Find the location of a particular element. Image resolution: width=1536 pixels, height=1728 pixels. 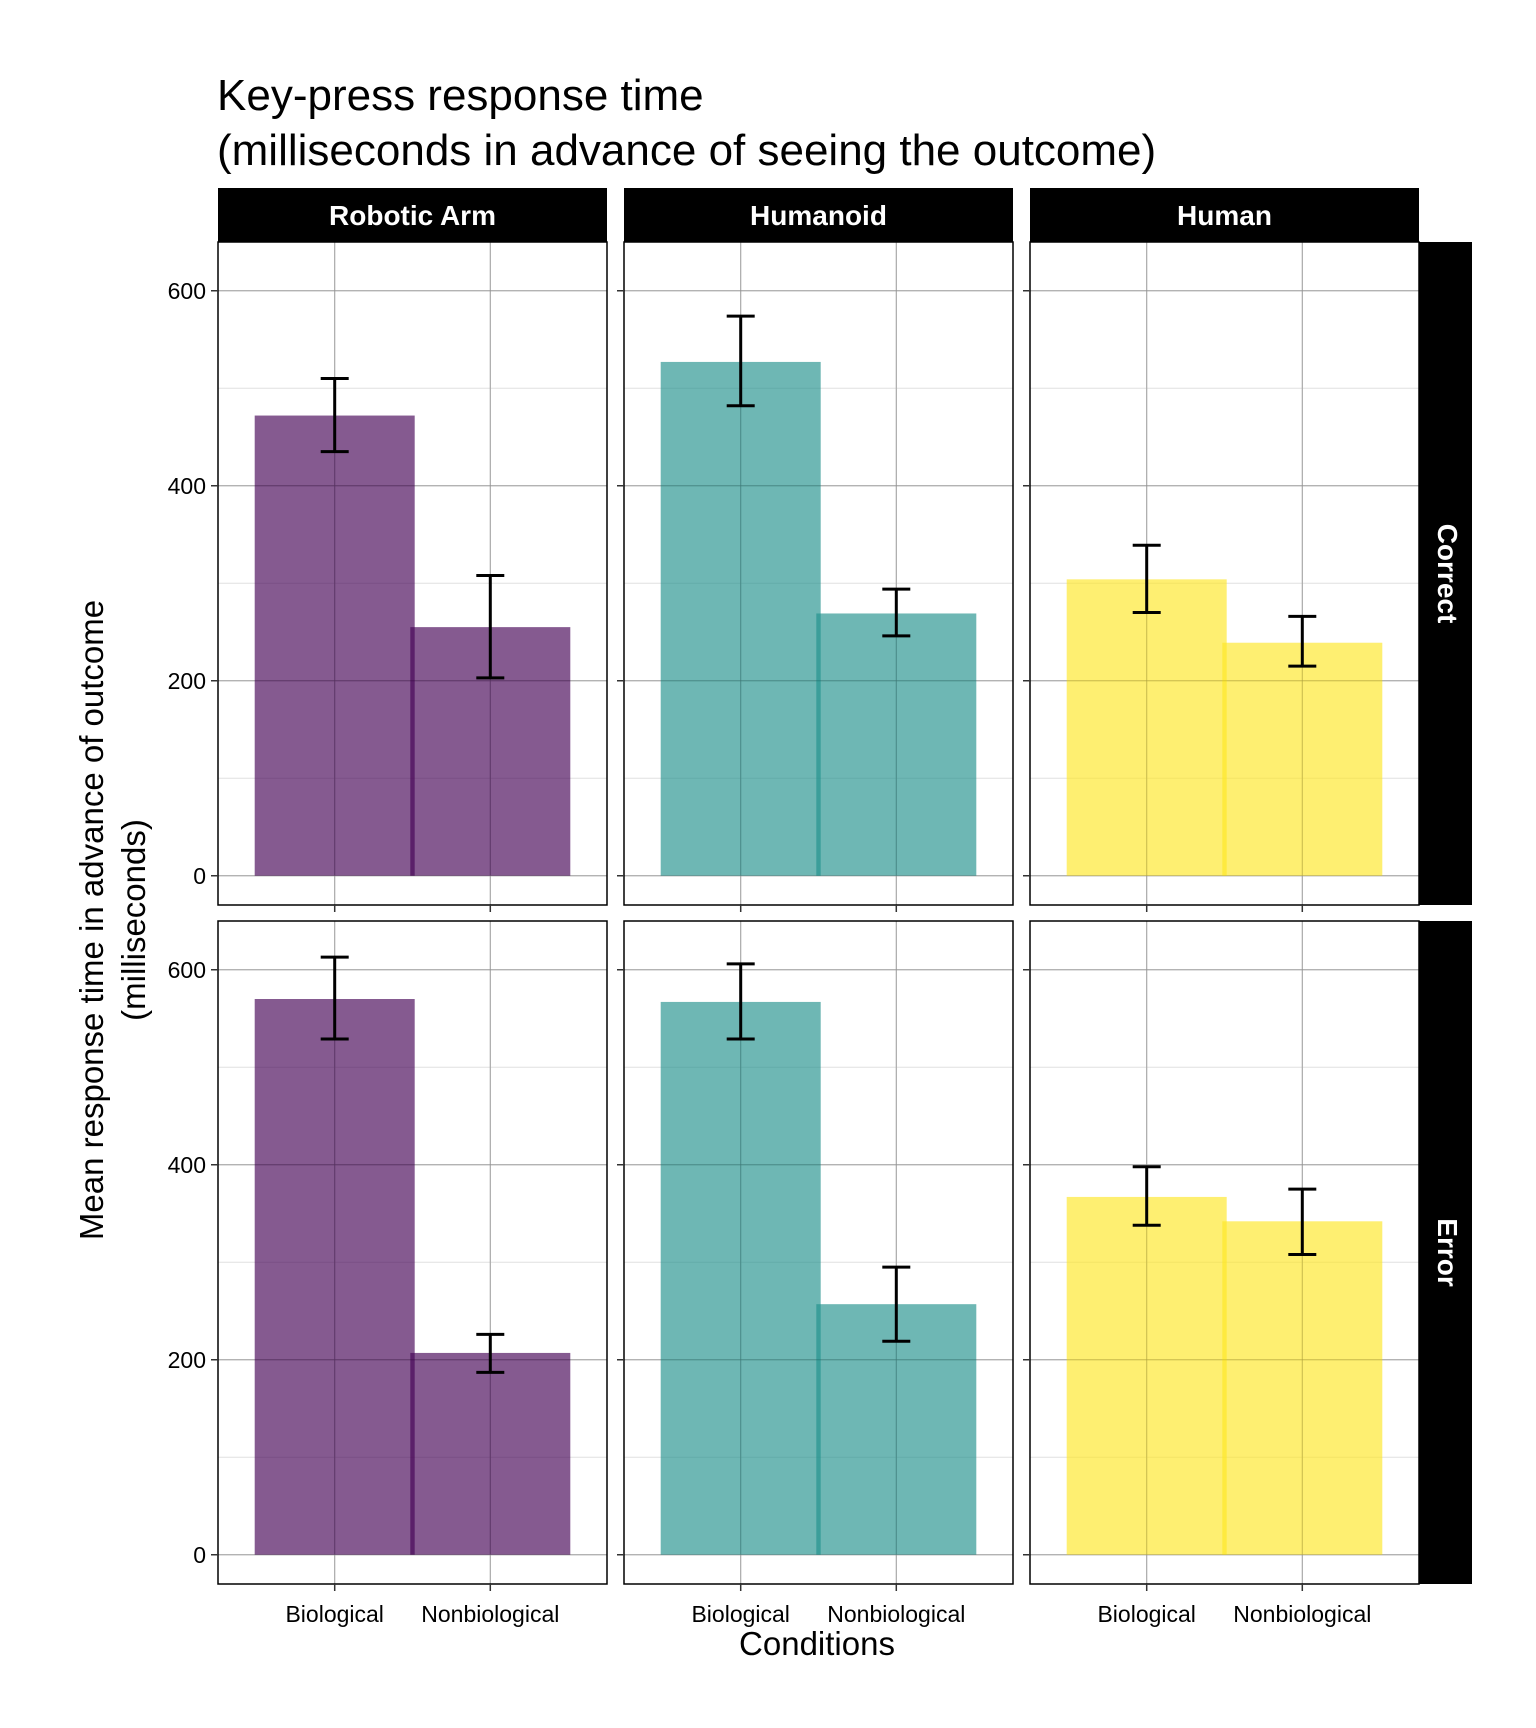

row-strip-label: Correct is located at coordinates (1447, 574).